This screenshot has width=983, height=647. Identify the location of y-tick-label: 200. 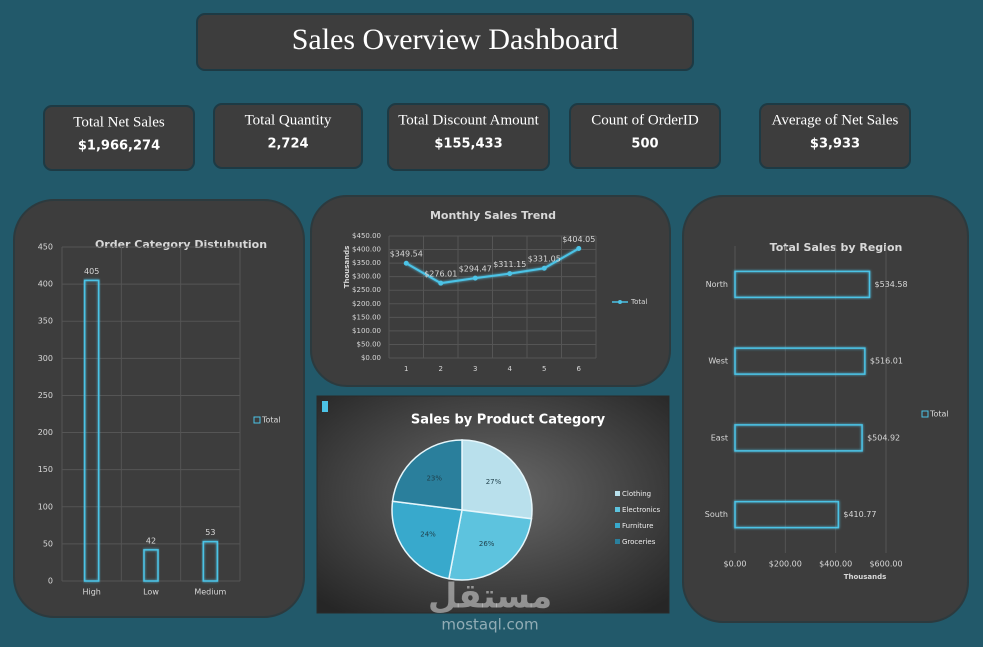
(45, 432).